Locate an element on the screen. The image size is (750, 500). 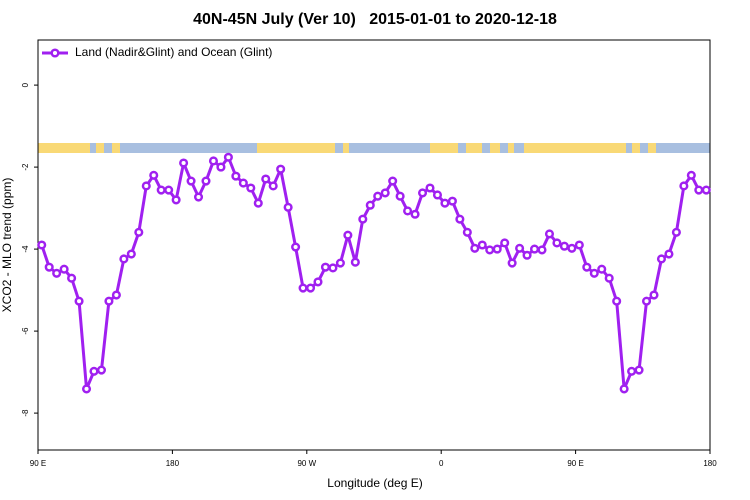
y-axis-label: XCO2 - MLO trend (ppm) is located at coordinates (7, 245).